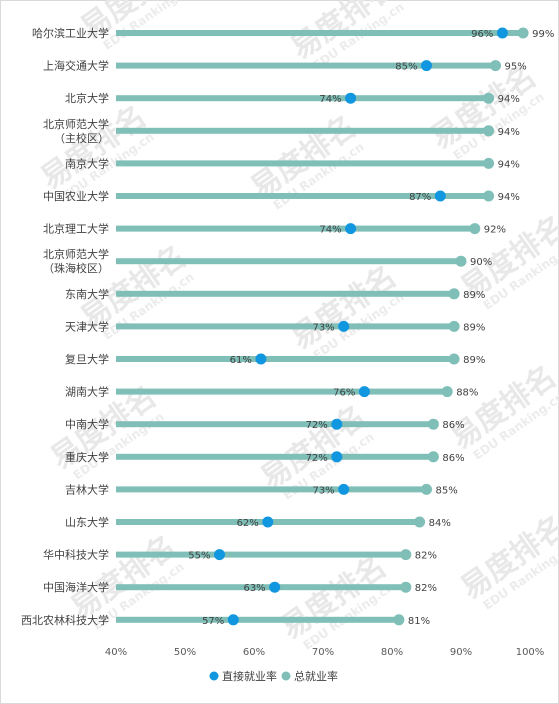 Image resolution: width=559 pixels, height=704 pixels. I want to click on direct-data-label: 87%, so click(420, 197).